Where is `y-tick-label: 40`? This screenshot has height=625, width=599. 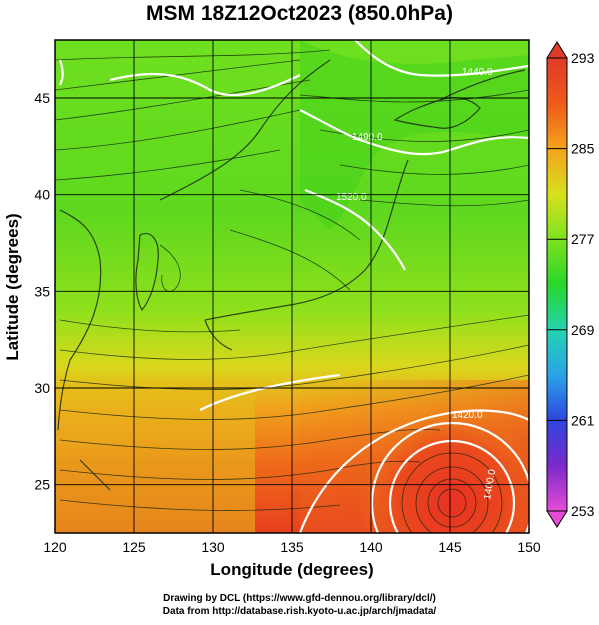
y-tick-label: 40 is located at coordinates (42, 195).